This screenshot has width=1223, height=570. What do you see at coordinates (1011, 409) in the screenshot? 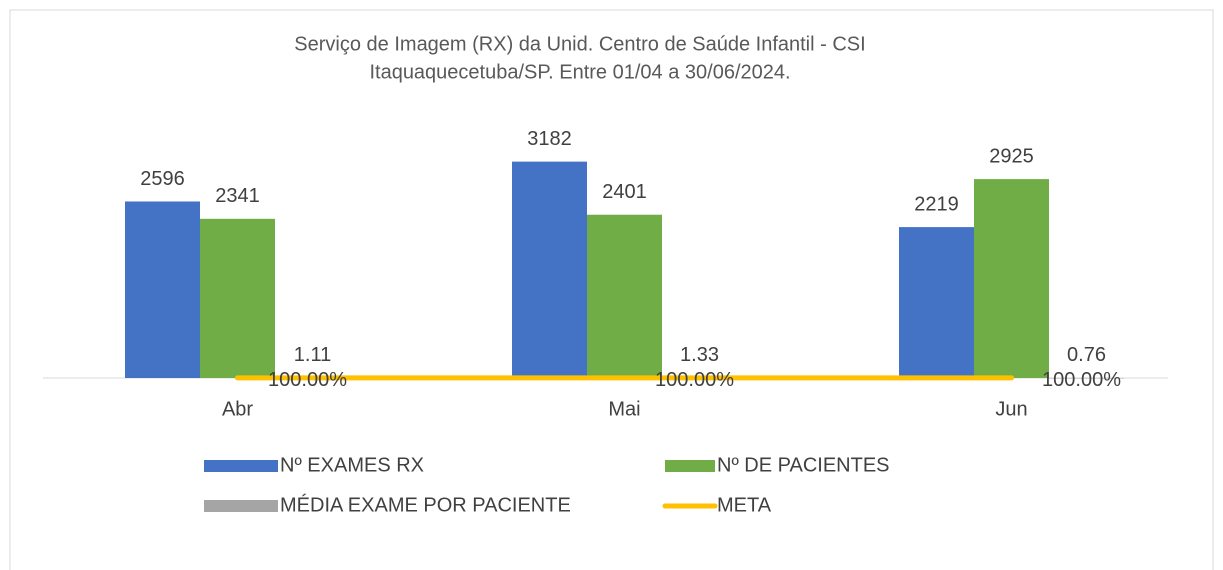
I see `x-tick-label: Jun` at bounding box center [1011, 409].